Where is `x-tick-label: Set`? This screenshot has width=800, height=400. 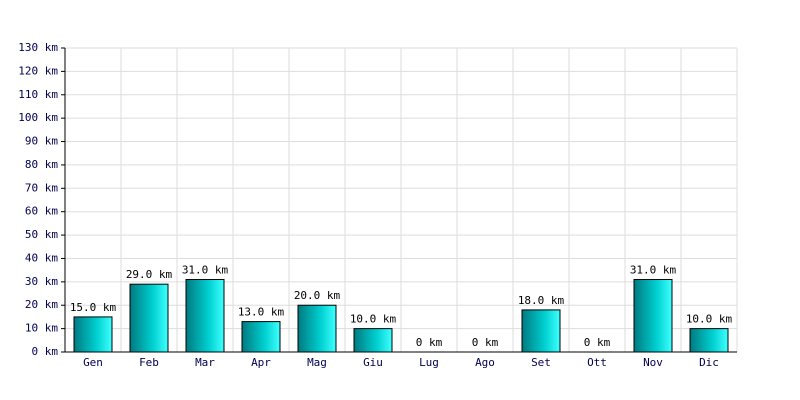
x-tick-label: Set is located at coordinates (541, 362).